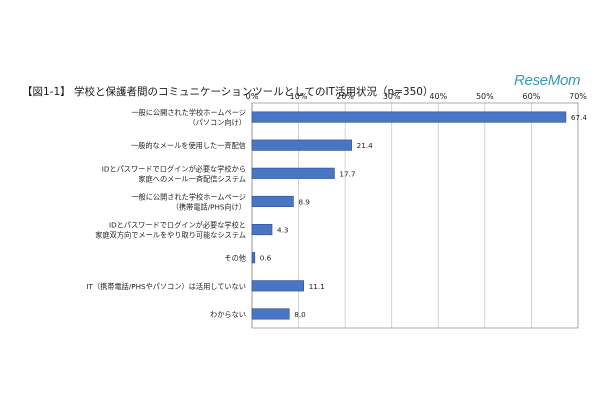 This screenshot has height=400, width=610. What do you see at coordinates (235, 258) in the screenshot?
I see `category-label: その他` at bounding box center [235, 258].